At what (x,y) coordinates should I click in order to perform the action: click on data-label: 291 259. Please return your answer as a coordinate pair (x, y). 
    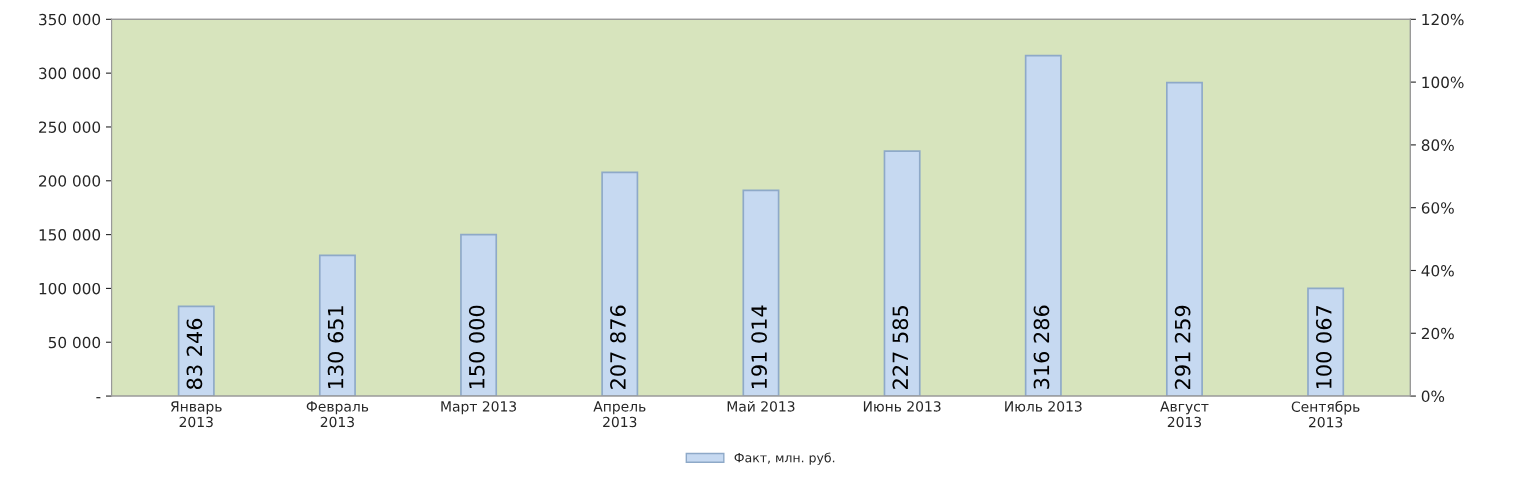
    Looking at the image, I should click on (1182, 347).